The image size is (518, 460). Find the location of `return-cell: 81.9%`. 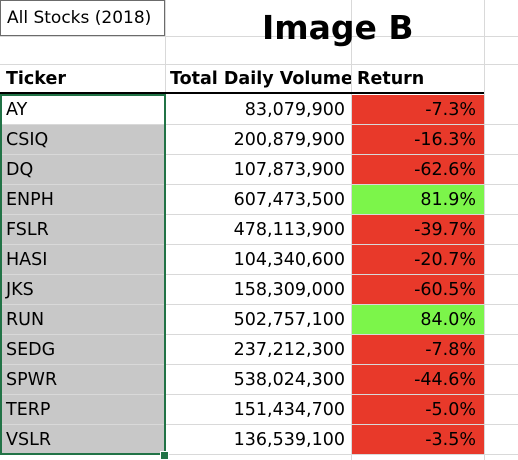

return-cell: 81.9% is located at coordinates (448, 200).